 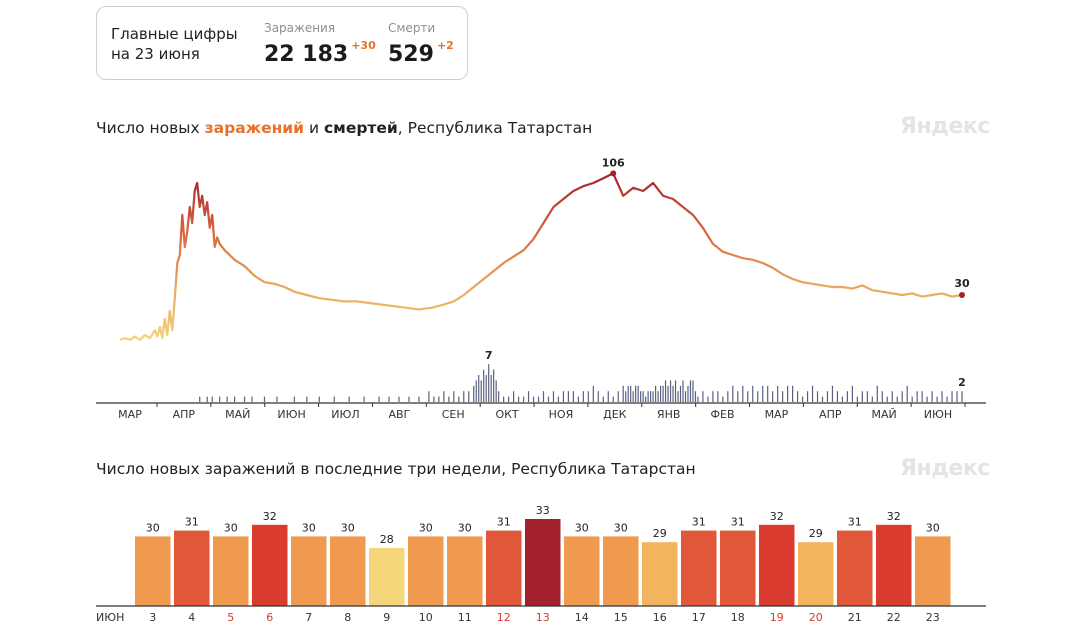 I want to click on day-label: 13, so click(x=543, y=617).